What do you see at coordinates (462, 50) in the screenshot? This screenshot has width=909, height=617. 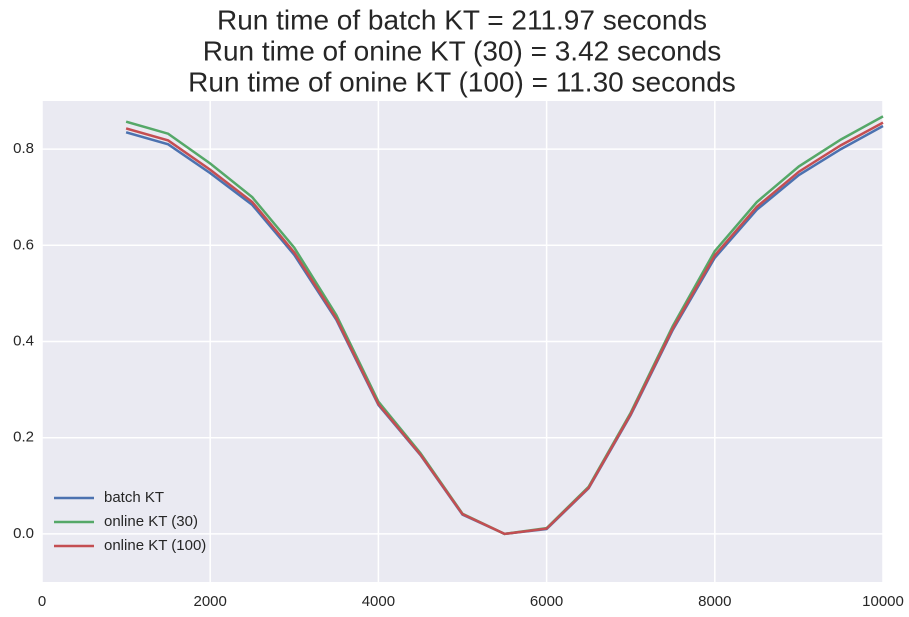 I see `chart-title: Run time of onine KT (30) = 3.42 seconds` at bounding box center [462, 50].